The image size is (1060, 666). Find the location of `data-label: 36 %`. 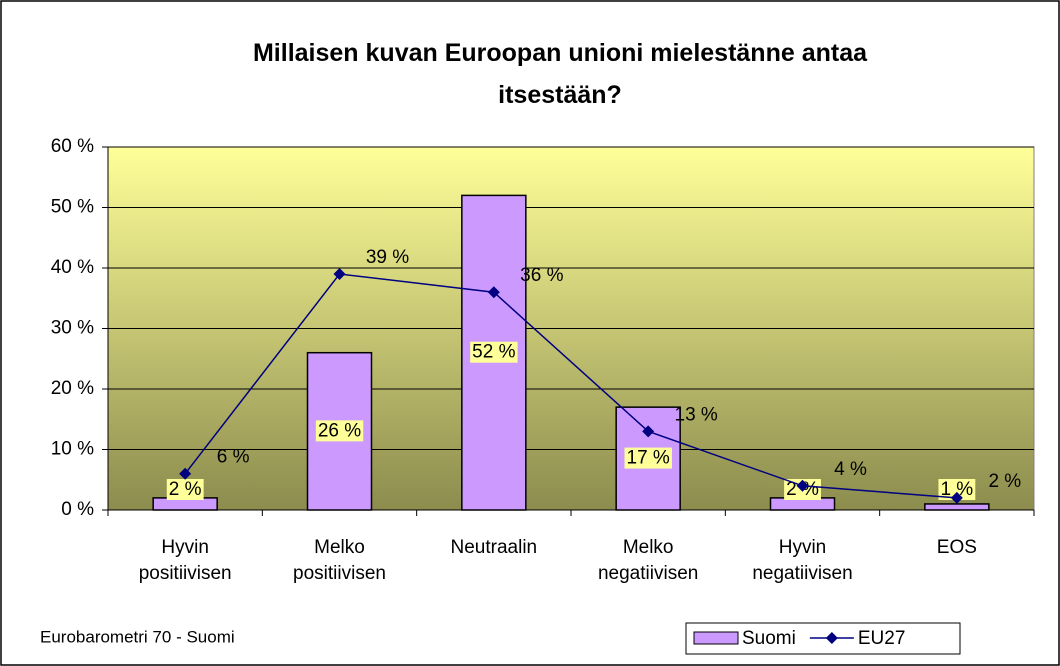

data-label: 36 % is located at coordinates (541, 275).